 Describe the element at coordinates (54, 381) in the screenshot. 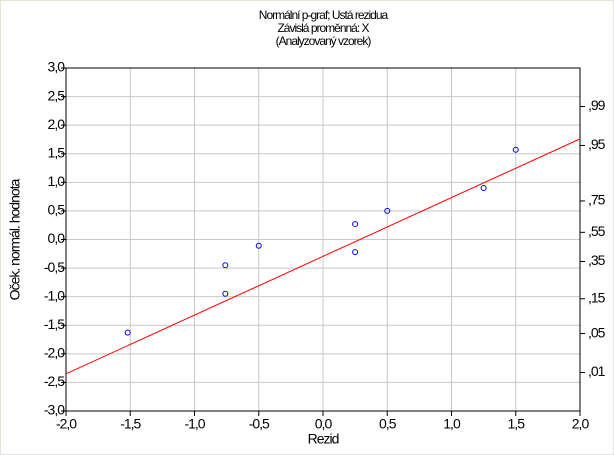

I see `y-tick-label: -2,5` at that location.